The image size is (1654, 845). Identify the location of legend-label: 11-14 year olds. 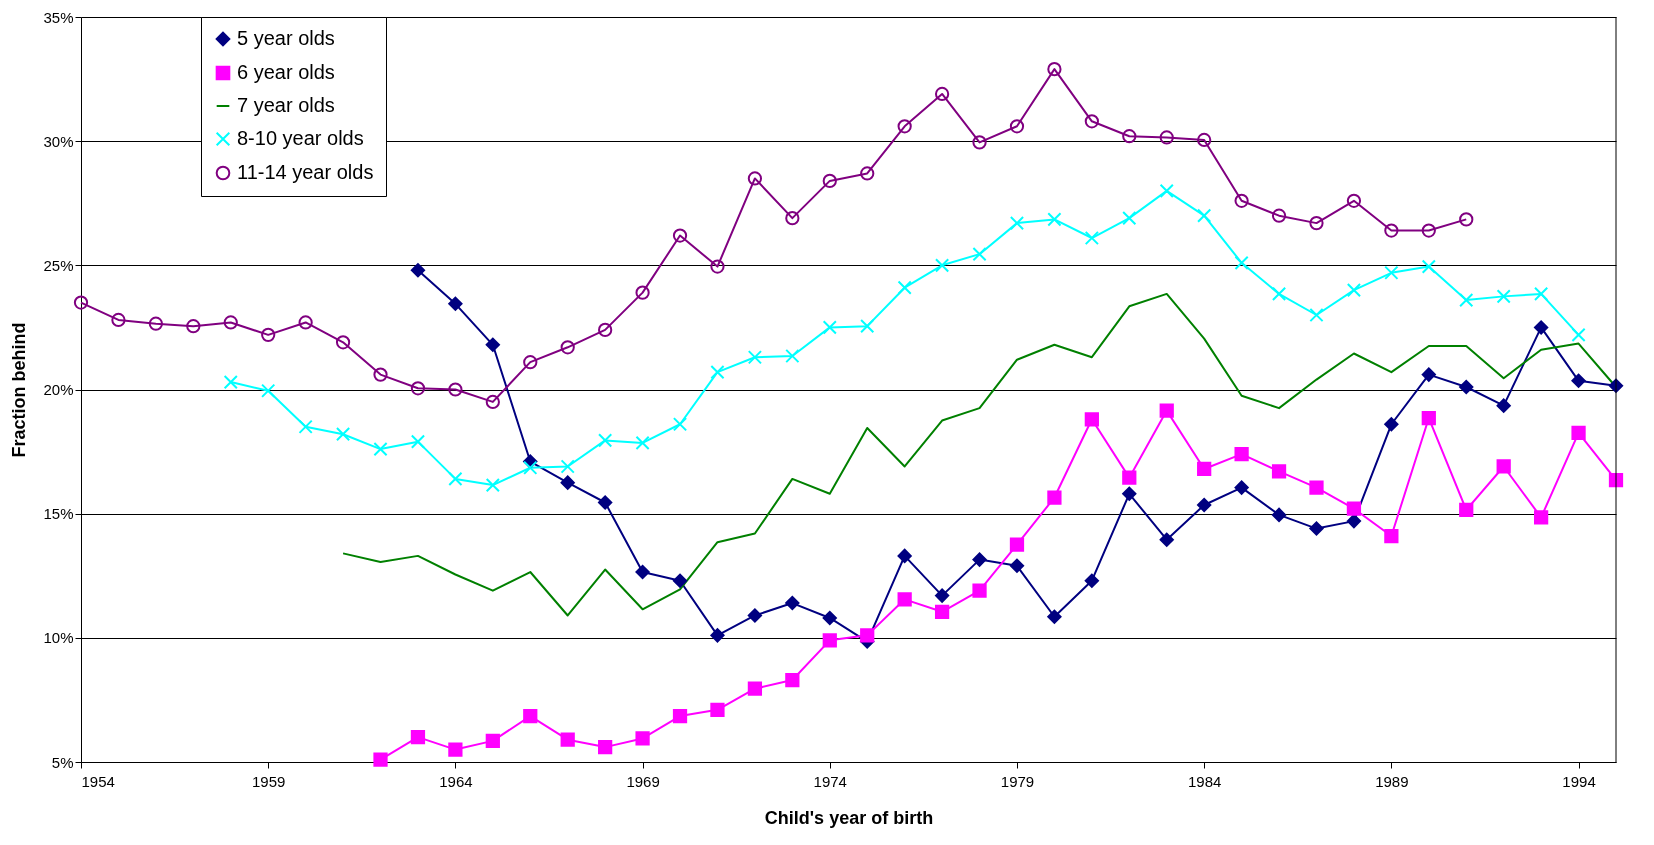
(305, 172).